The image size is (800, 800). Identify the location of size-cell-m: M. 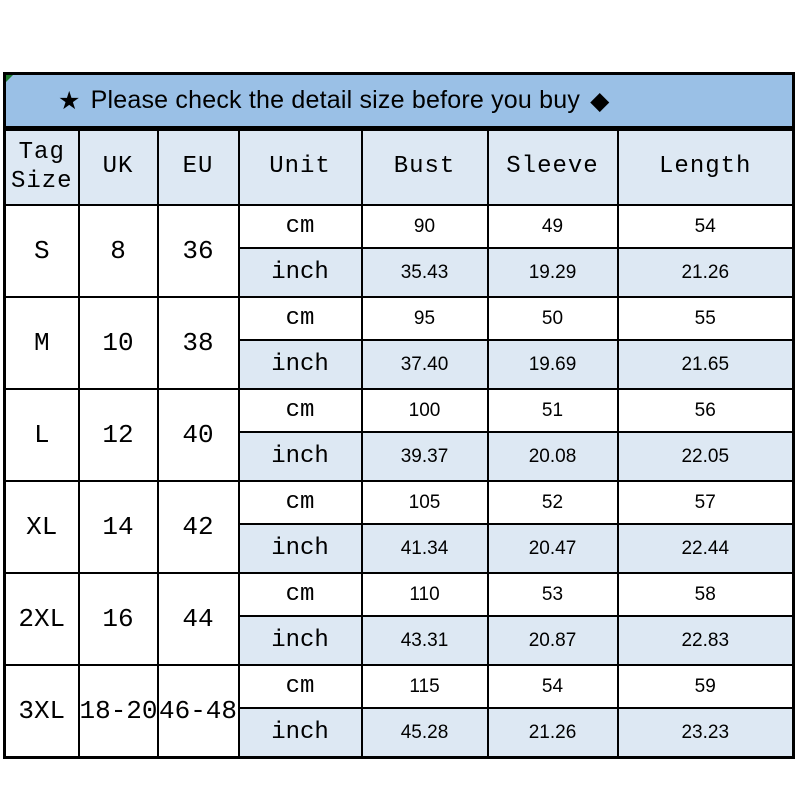
(41, 343).